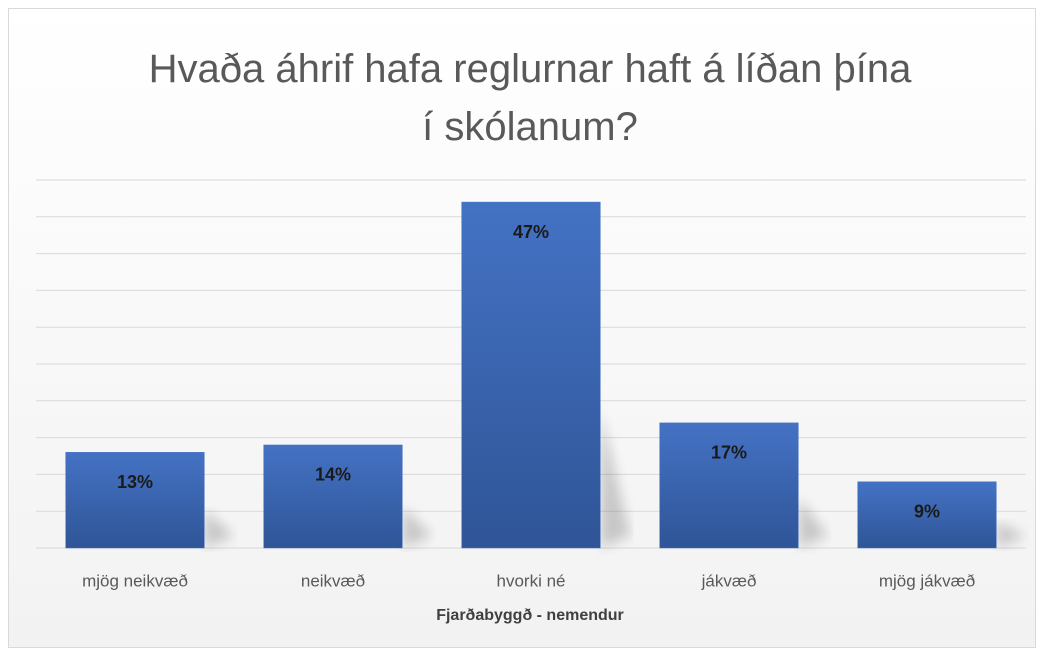 This screenshot has width=1046, height=656. Describe the element at coordinates (333, 475) in the screenshot. I see `data-label: 14%` at that location.